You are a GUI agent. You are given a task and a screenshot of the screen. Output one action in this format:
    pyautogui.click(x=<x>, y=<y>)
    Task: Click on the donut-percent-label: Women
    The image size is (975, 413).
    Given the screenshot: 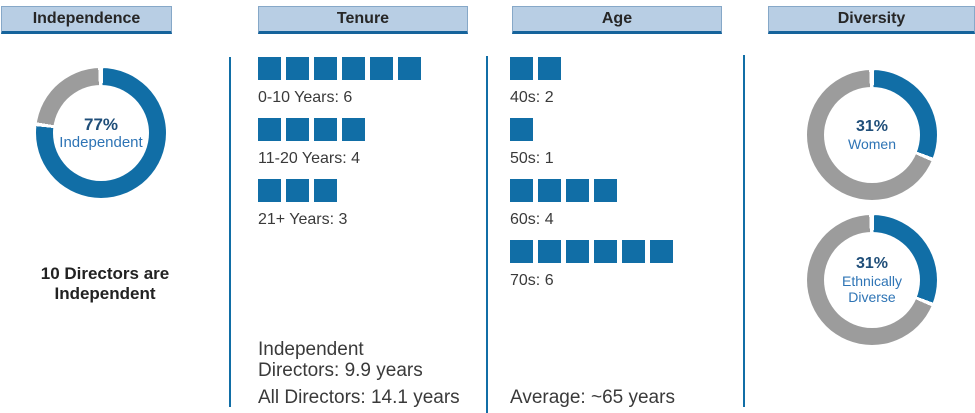 What is the action you would take?
    pyautogui.click(x=872, y=144)
    